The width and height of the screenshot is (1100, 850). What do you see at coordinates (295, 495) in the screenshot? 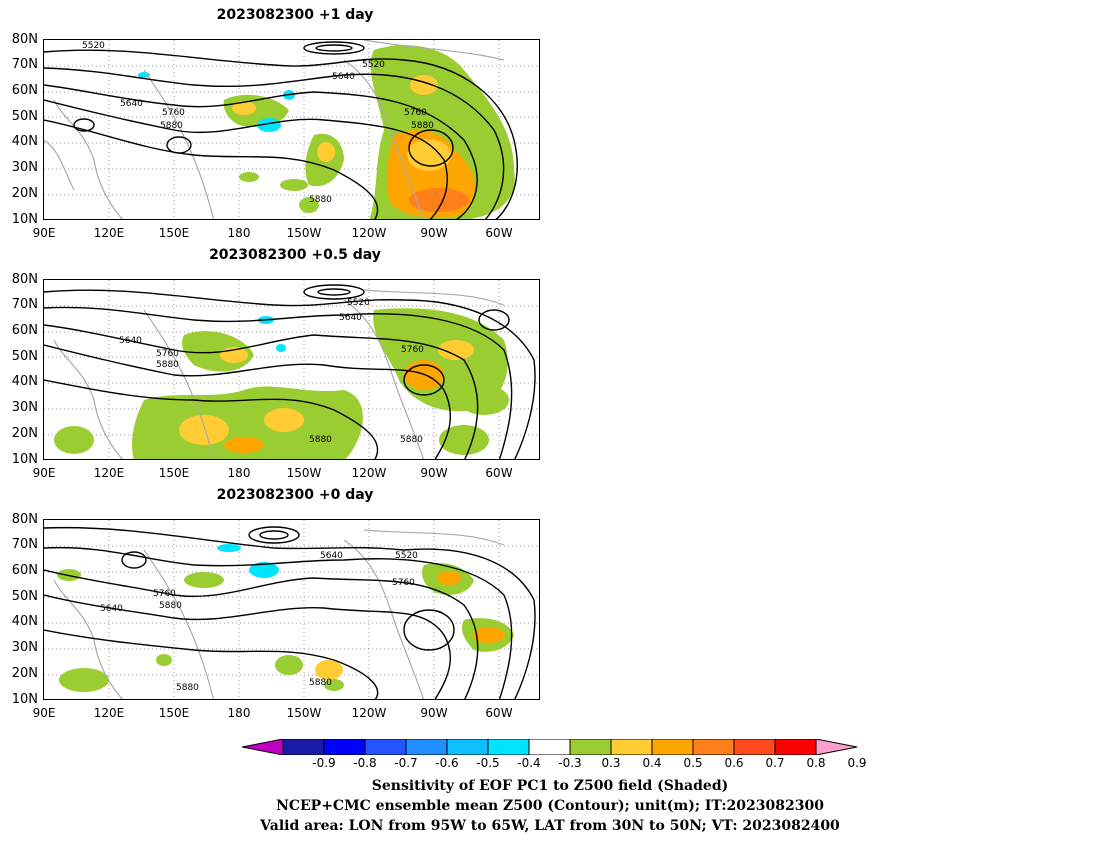
I see `panel-3-title: 2023082300 +0 day` at bounding box center [295, 495].